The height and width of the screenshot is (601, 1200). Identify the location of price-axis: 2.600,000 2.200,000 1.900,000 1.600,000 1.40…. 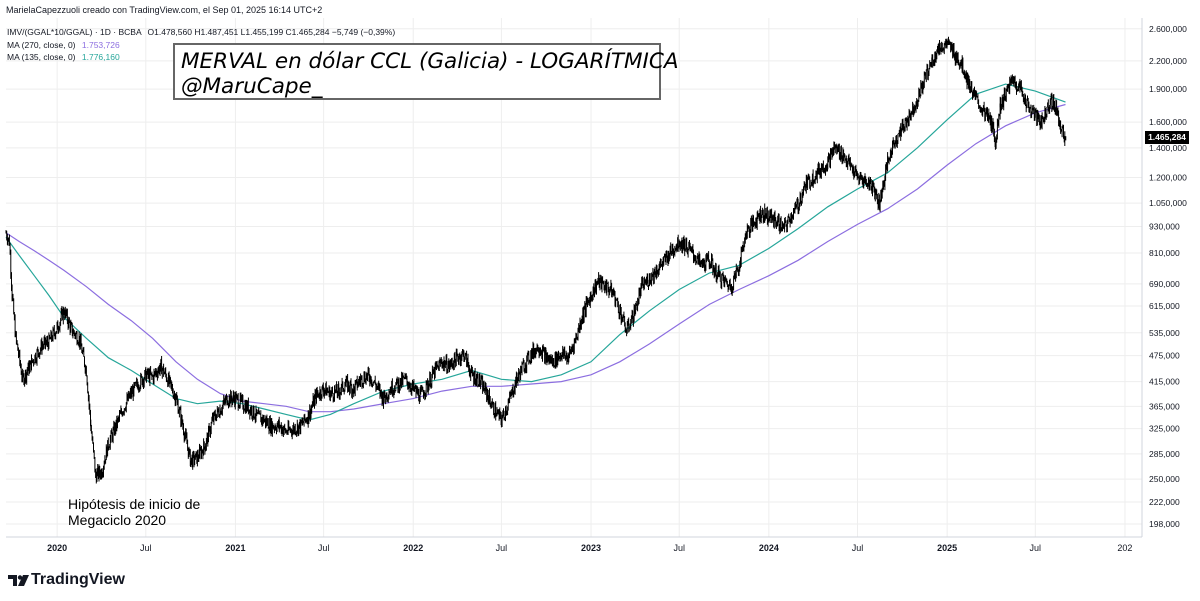
(1168, 276).